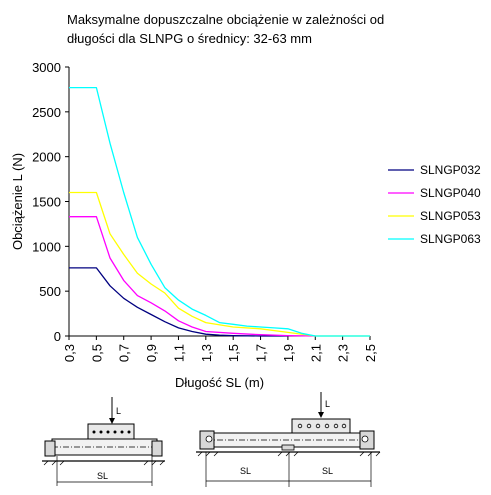 This screenshot has height=495, width=491. Describe the element at coordinates (157, 448) in the screenshot. I see `right-end-cap` at that location.